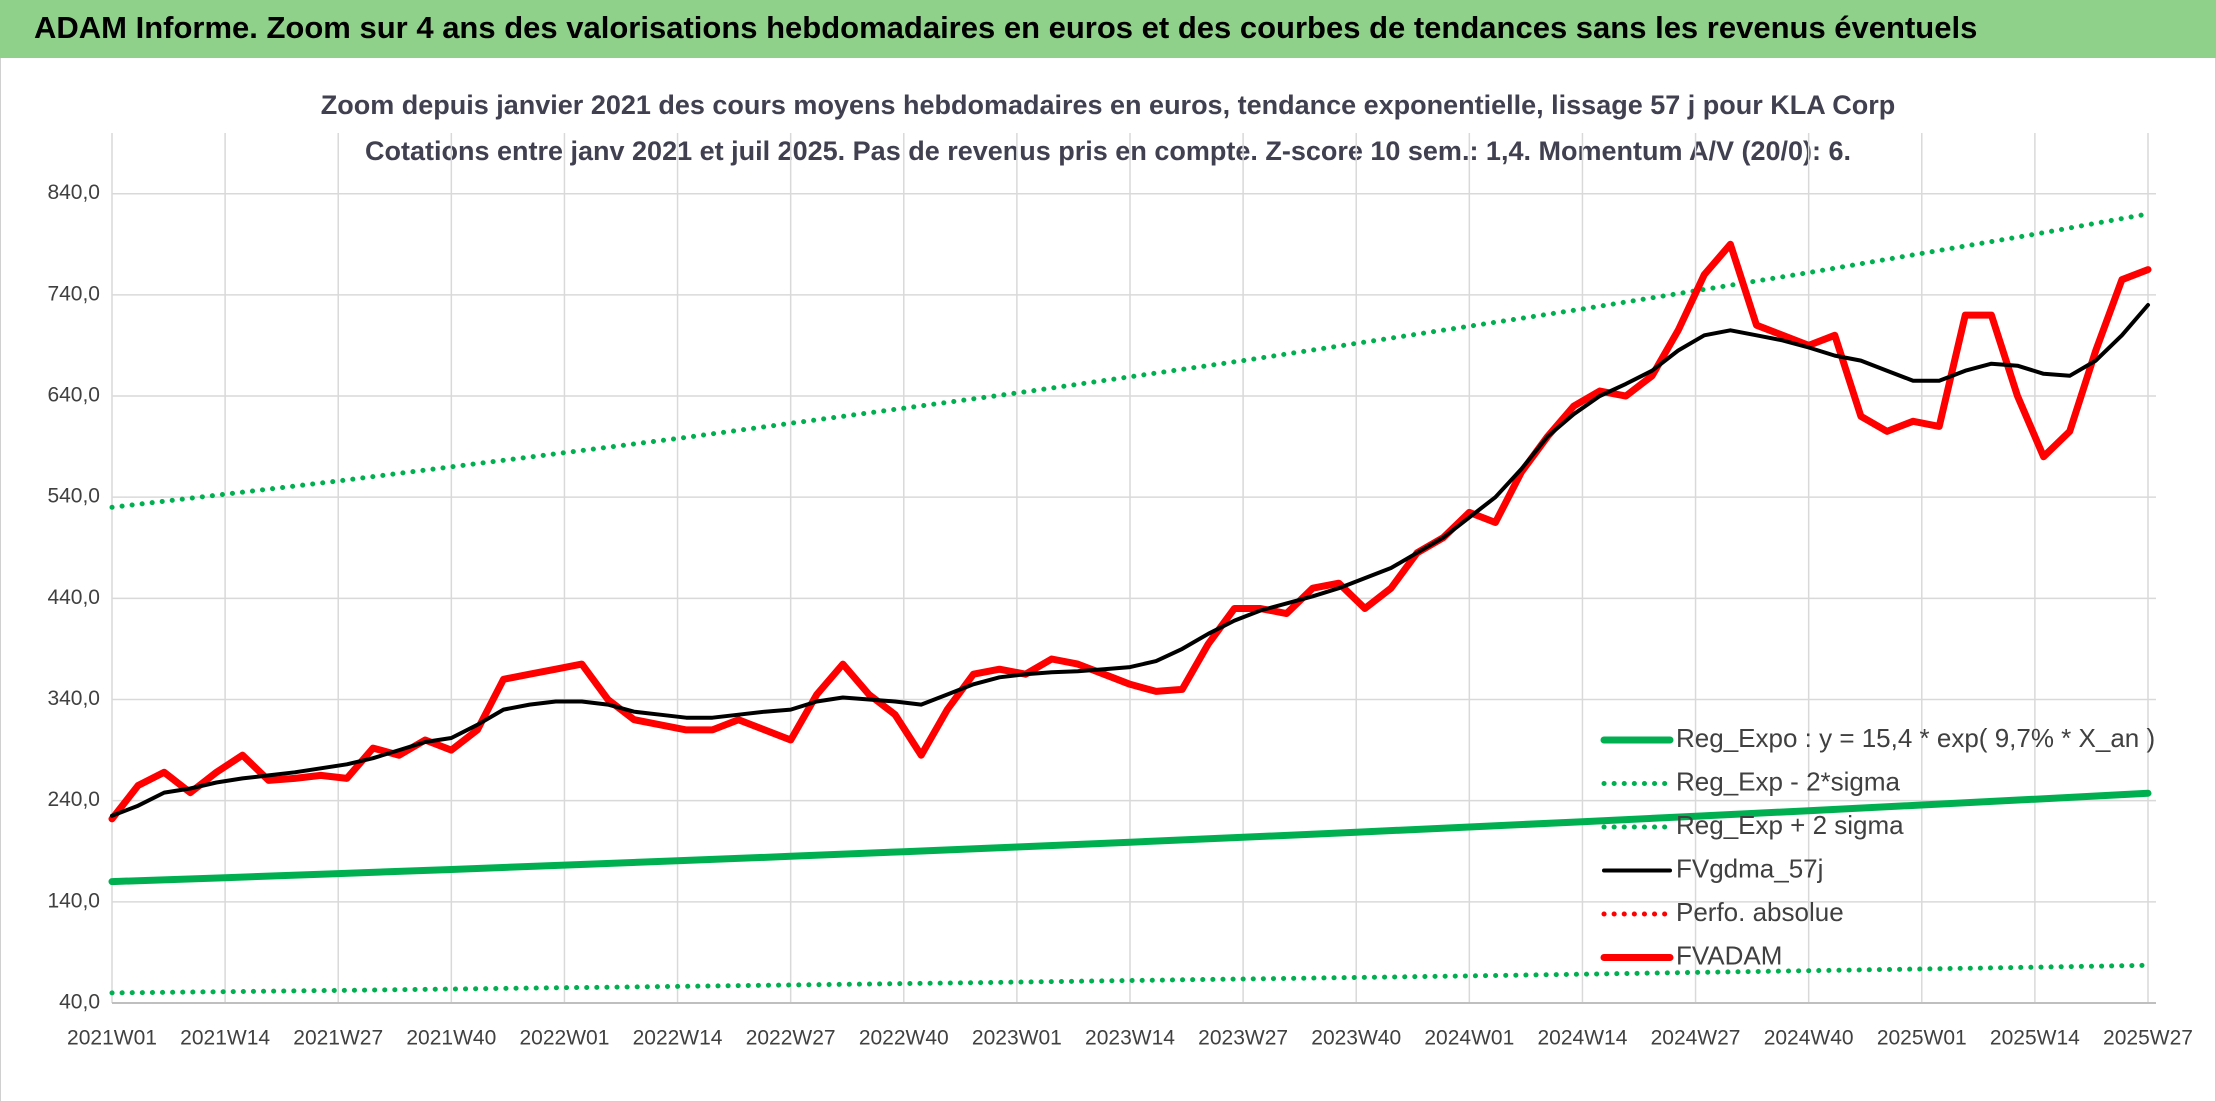 This screenshot has width=2216, height=1102. What do you see at coordinates (1790, 825) in the screenshot?
I see `legend-label: Reg_Exp + 2 sigma` at bounding box center [1790, 825].